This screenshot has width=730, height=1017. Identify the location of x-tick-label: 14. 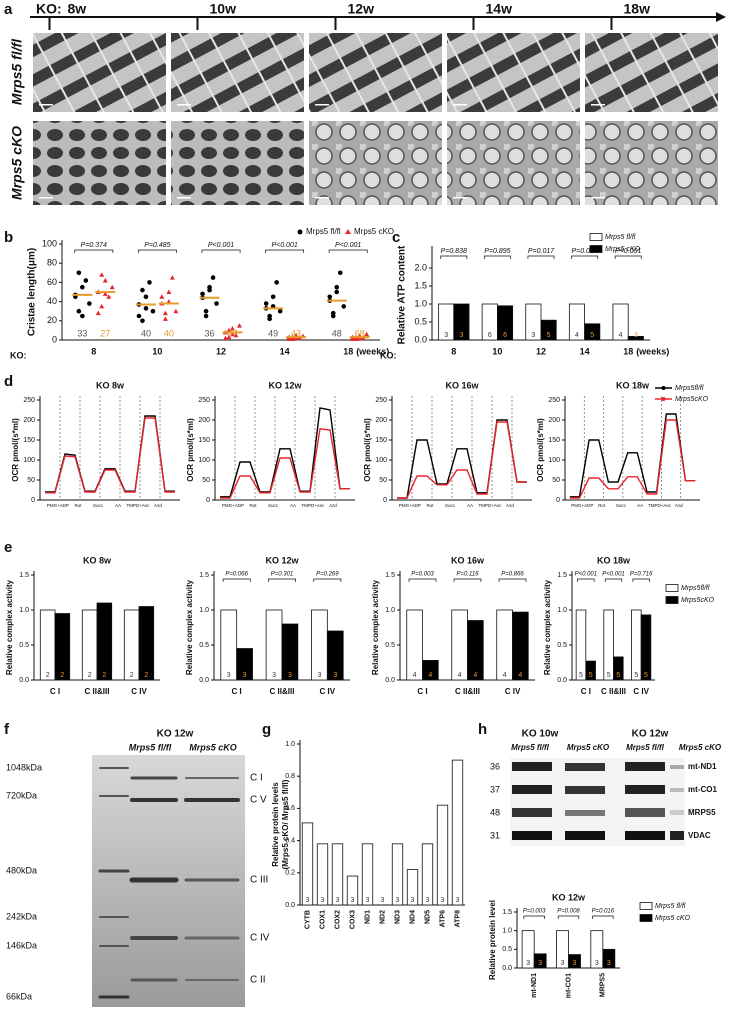
(285, 351).